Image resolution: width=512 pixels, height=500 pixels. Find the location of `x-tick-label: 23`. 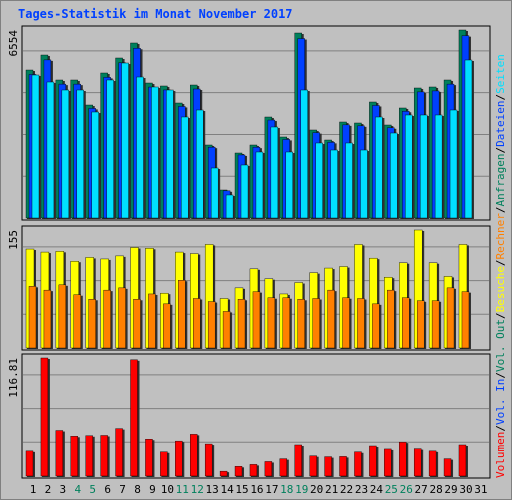

x-tick-label: 23 is located at coordinates (361, 489).